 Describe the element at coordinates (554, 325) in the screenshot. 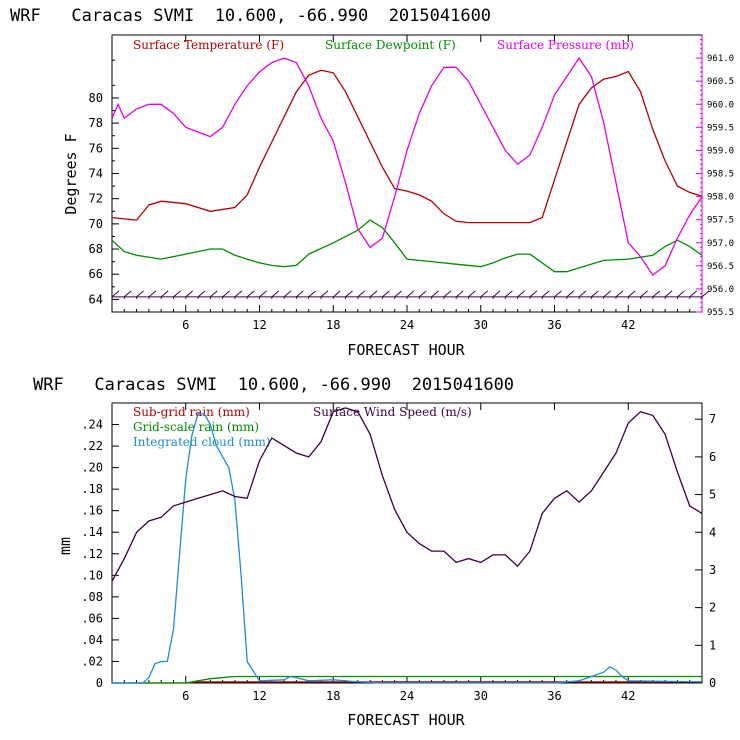

I see `top-x-tick-label: 36` at that location.